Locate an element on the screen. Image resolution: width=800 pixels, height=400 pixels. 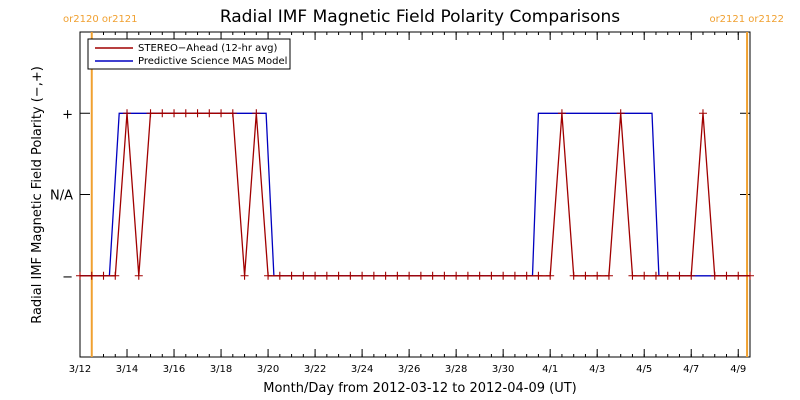
x-tick-label: 4/5 is located at coordinates (644, 369).